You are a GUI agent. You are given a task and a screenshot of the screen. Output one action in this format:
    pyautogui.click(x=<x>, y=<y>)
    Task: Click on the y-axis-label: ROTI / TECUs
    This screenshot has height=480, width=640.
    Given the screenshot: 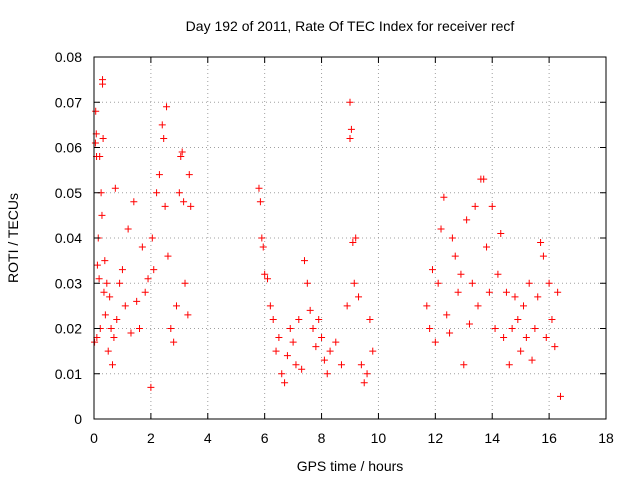 What is the action you would take?
    pyautogui.click(x=13, y=238)
    